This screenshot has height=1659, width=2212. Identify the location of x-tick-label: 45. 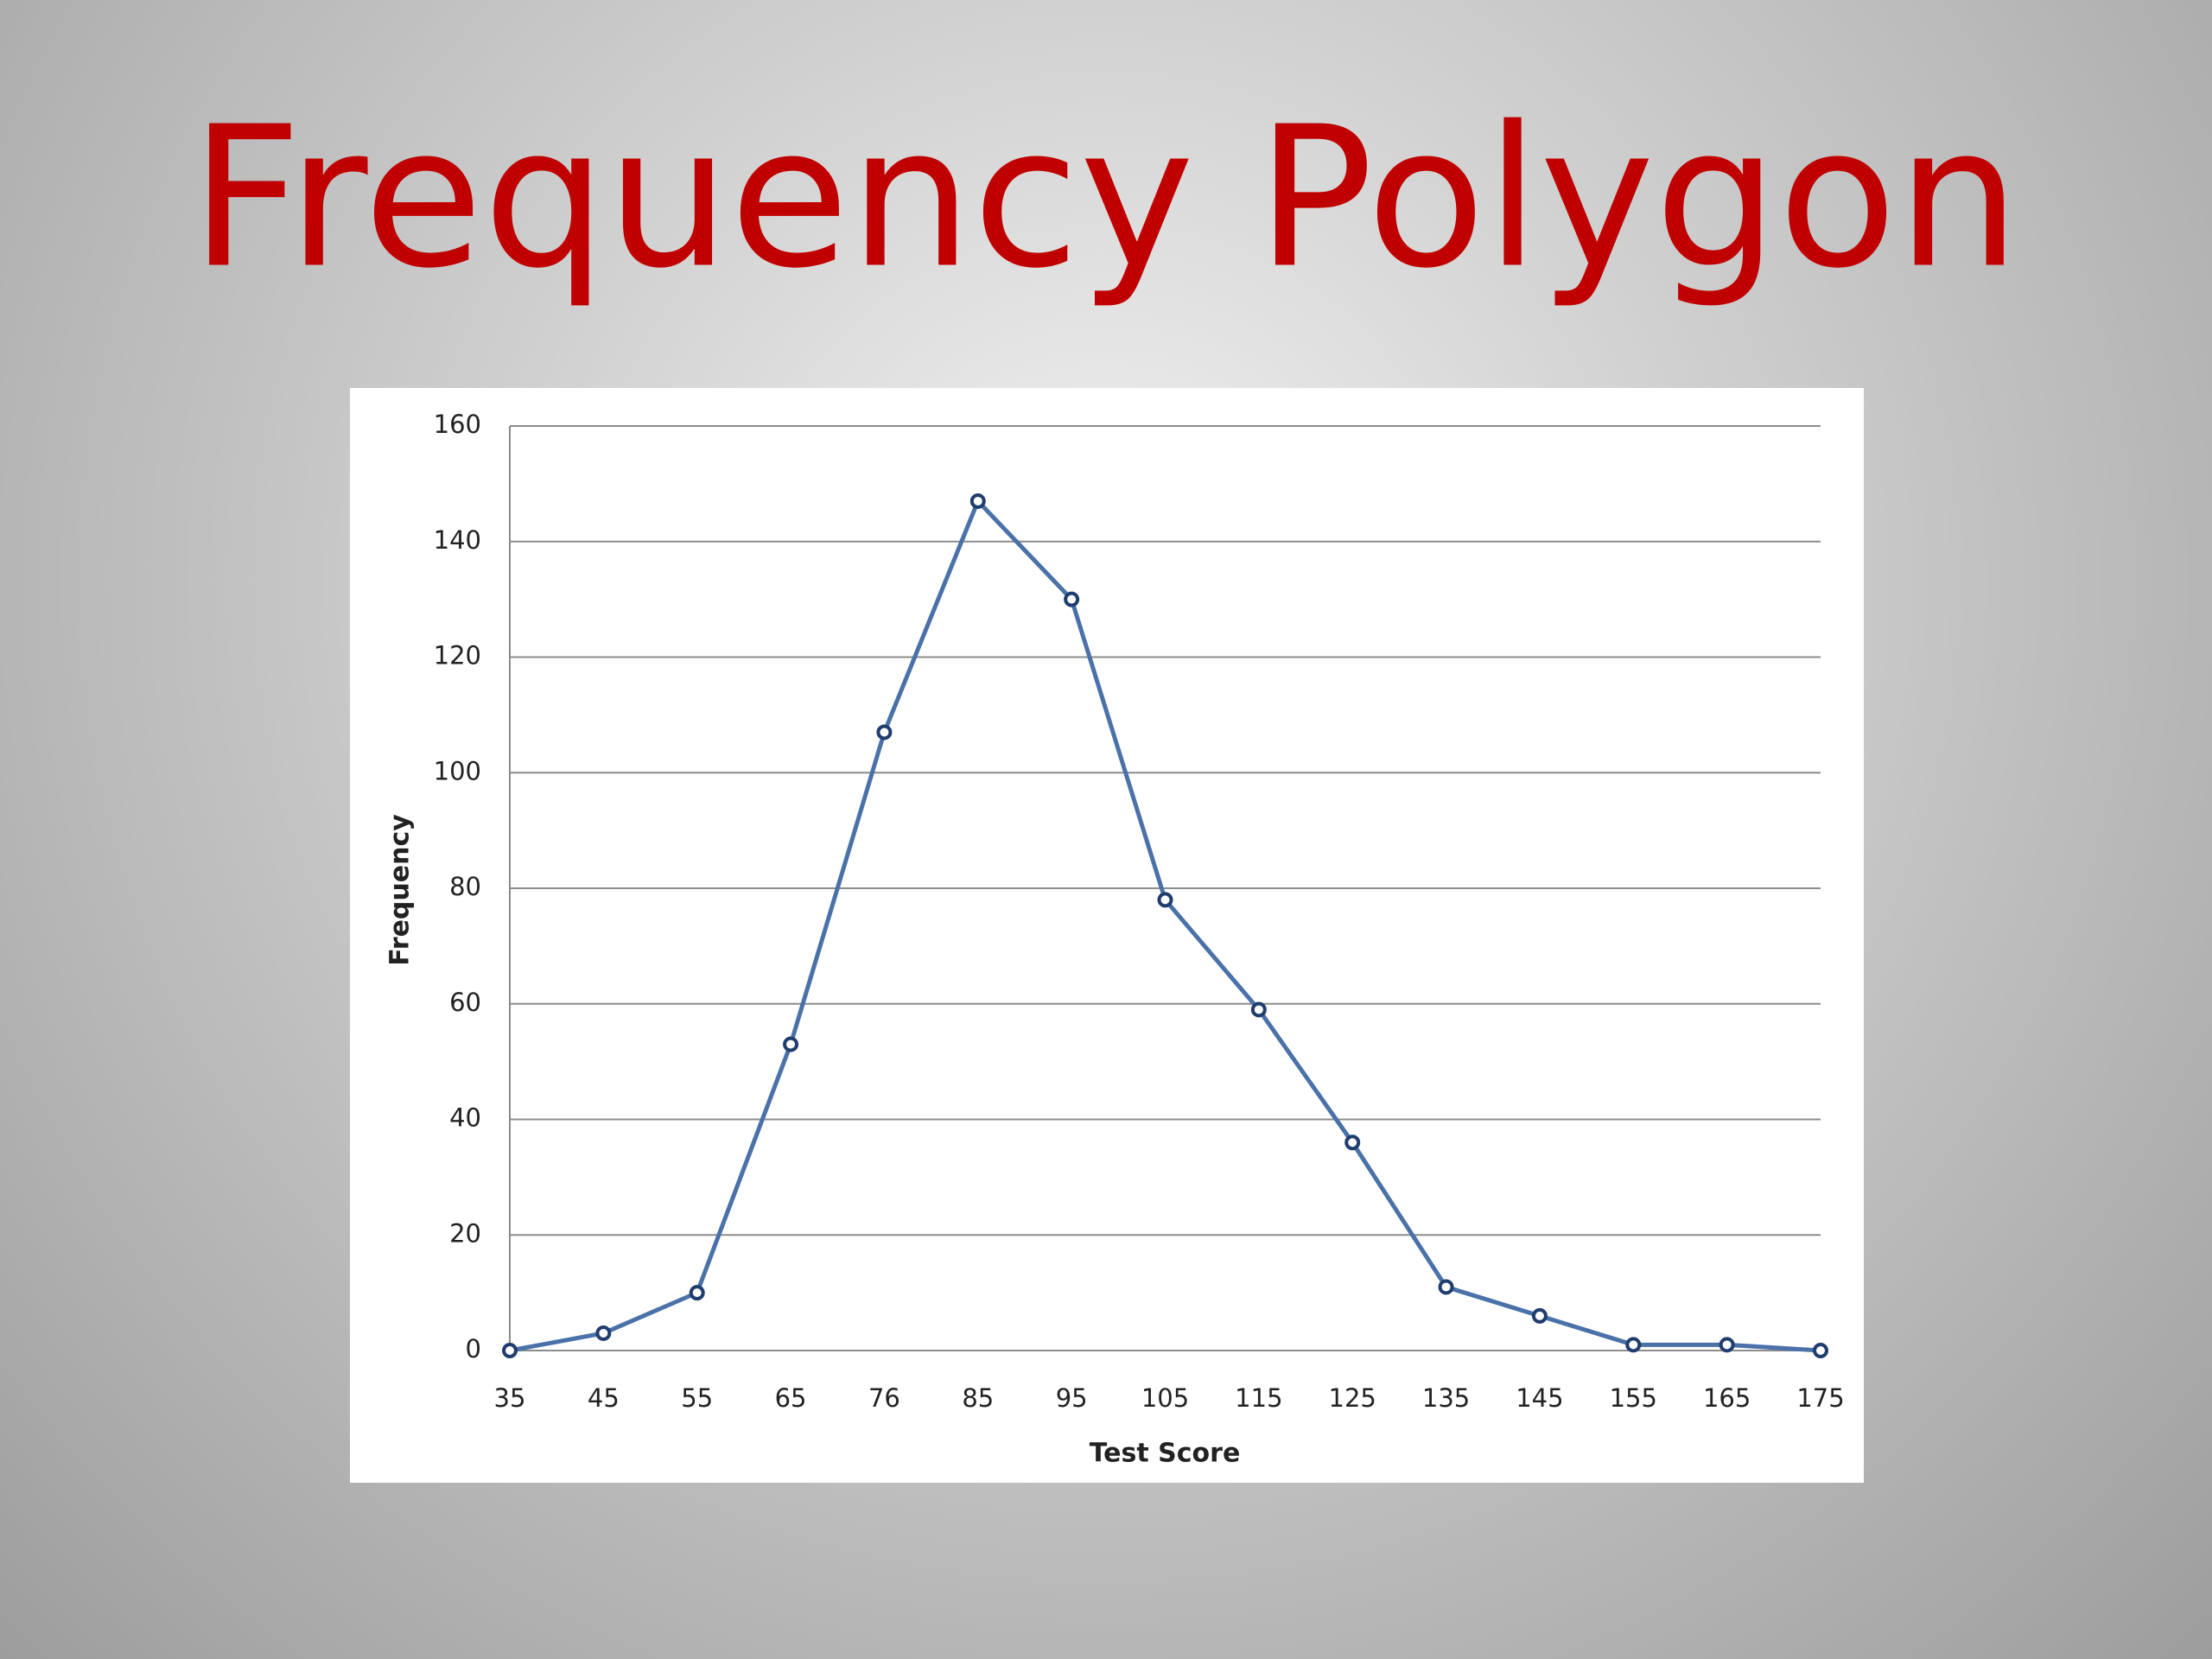
(604, 1398).